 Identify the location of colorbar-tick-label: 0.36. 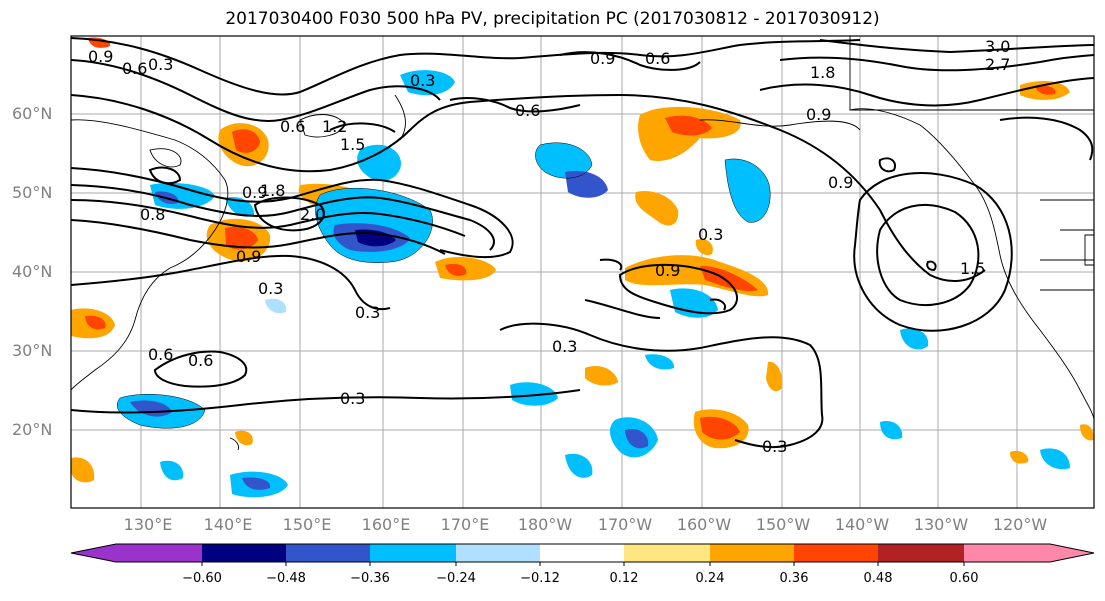
(794, 578).